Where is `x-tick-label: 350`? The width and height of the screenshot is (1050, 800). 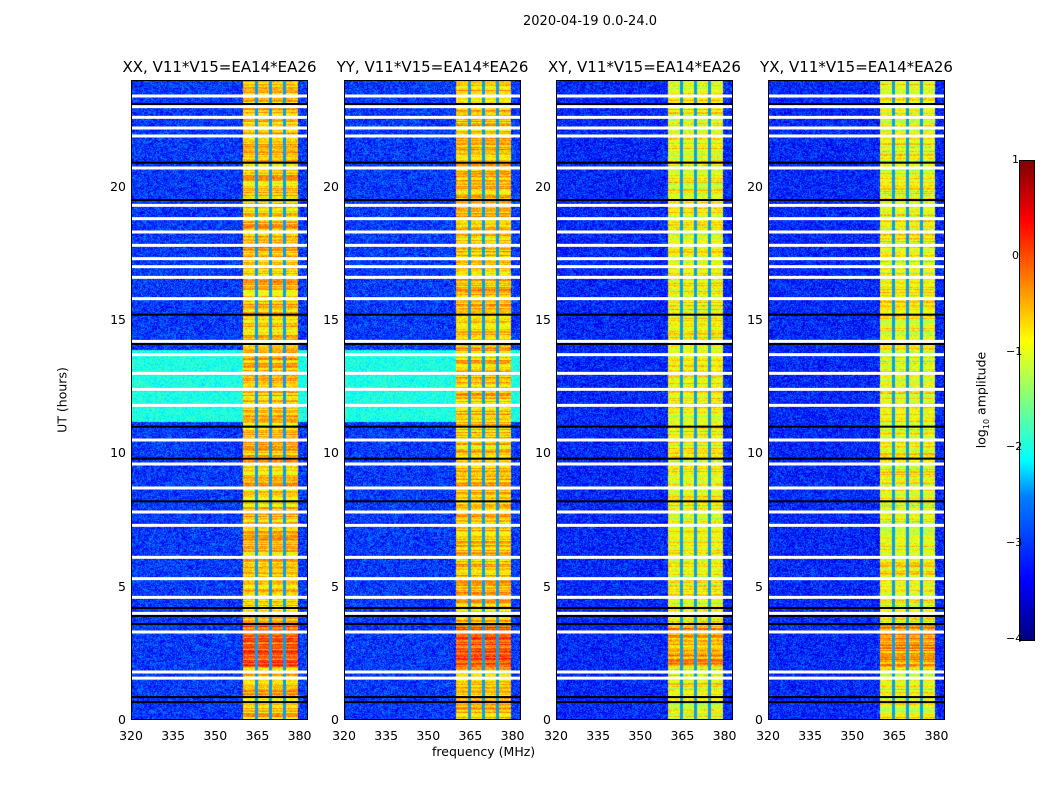 x-tick-label: 350 is located at coordinates (215, 735).